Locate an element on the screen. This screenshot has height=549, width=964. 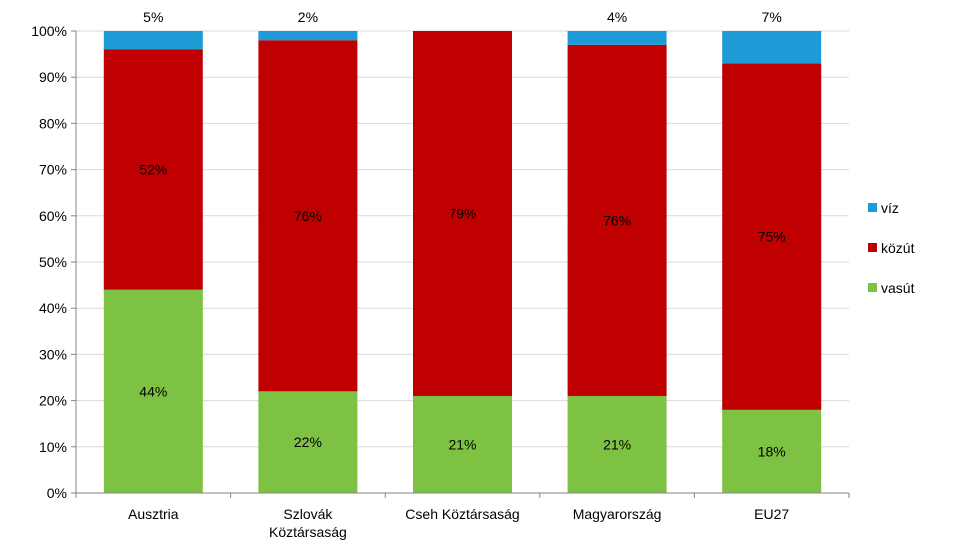
y-tick-label: 90% is located at coordinates (53, 77).